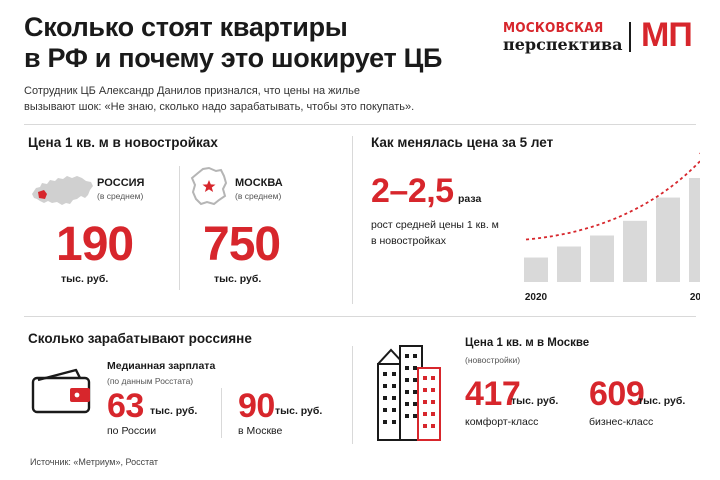  What do you see at coordinates (360, 316) in the screenshot?
I see `divider-middle` at bounding box center [360, 316].